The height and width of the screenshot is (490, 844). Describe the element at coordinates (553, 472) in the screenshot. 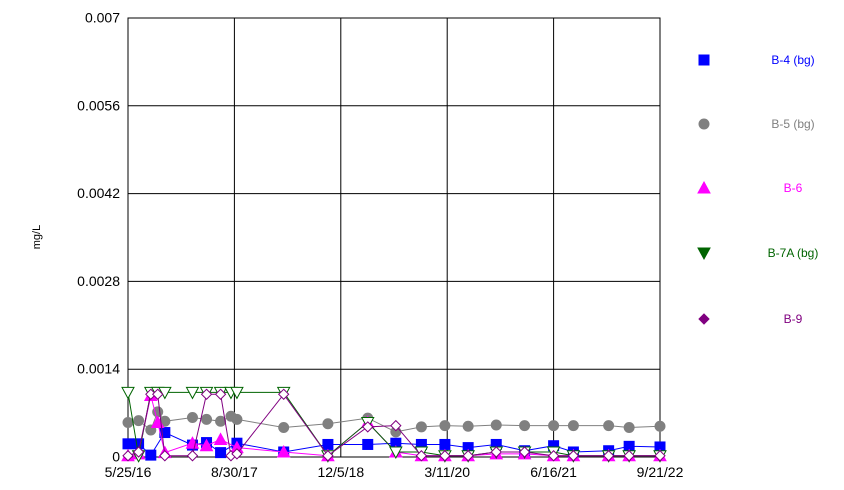

I see `x-tick-label: 6/16/21` at that location.